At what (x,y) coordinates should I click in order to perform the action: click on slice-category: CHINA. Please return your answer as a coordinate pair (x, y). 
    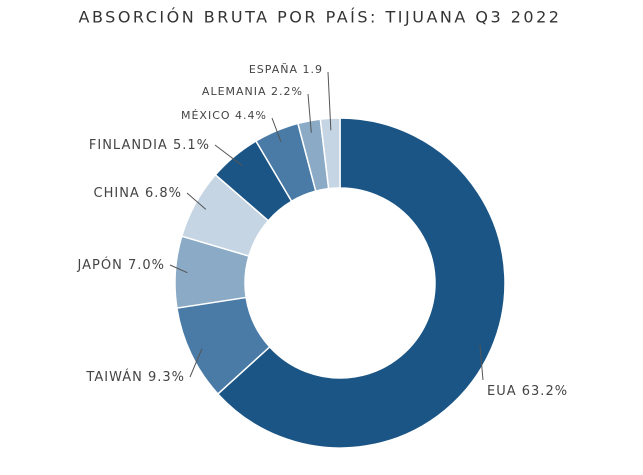
    Looking at the image, I should click on (117, 193).